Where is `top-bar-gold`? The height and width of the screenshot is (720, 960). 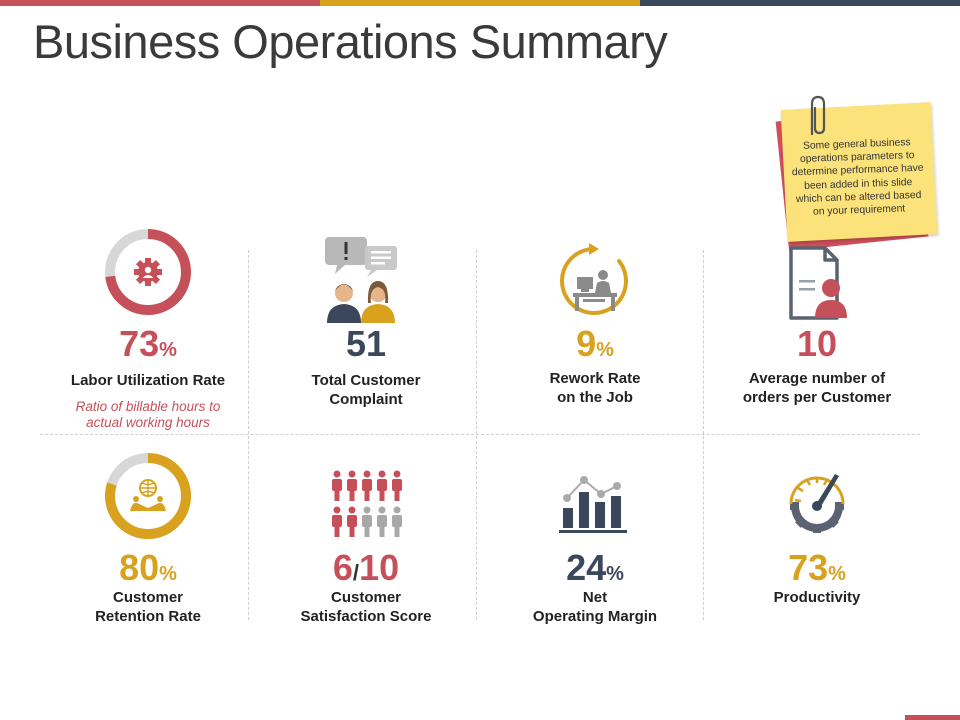
top-bar-gold is located at coordinates (480, 3).